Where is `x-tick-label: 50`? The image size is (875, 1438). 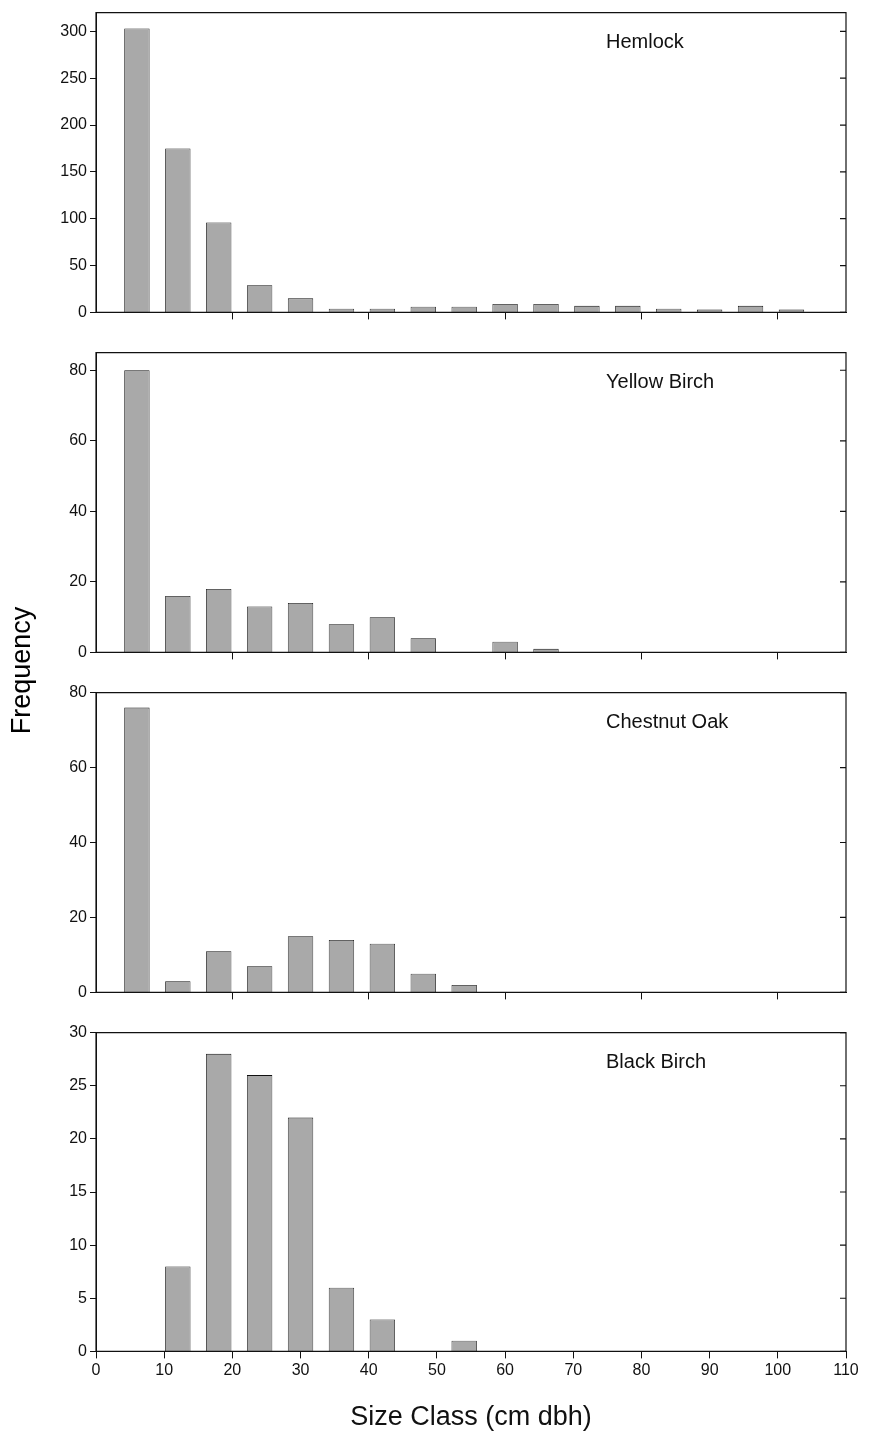
x-tick-label: 50 is located at coordinates (437, 1370).